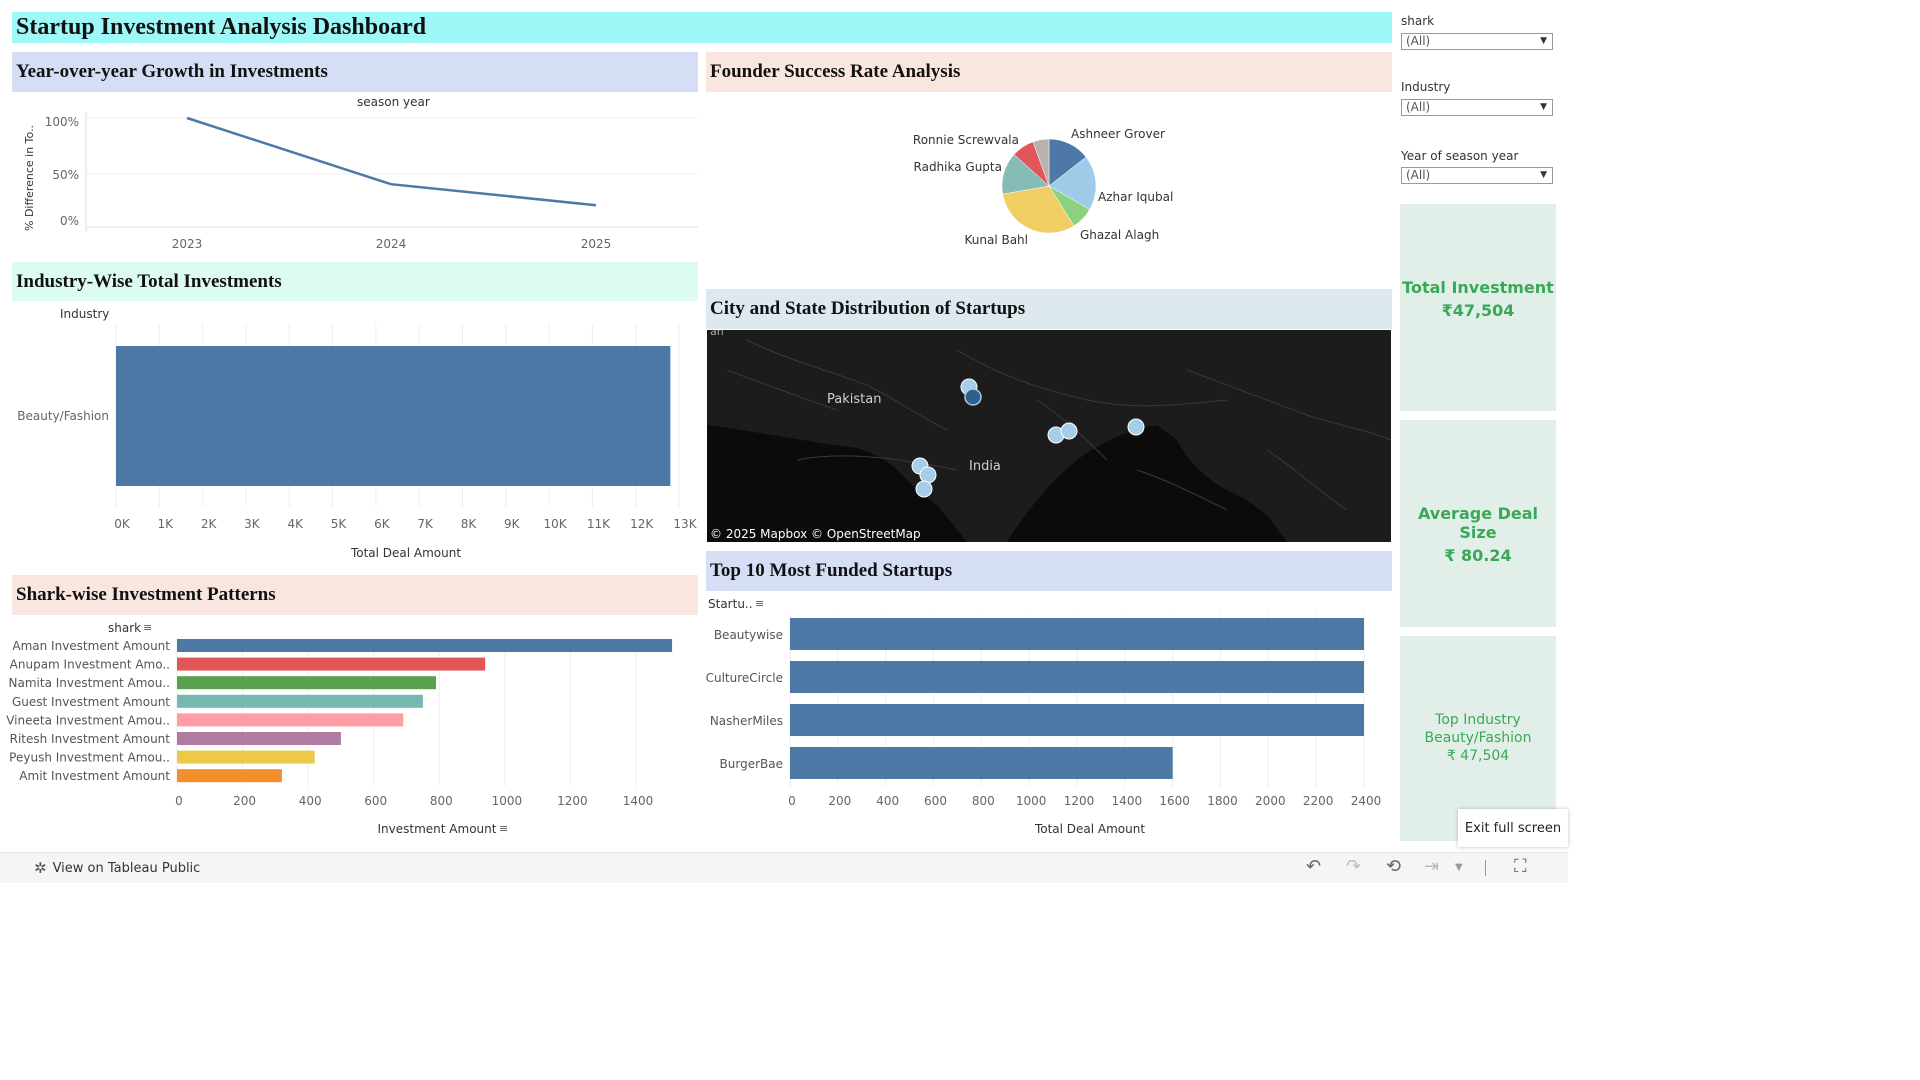 The width and height of the screenshot is (1920, 1080). What do you see at coordinates (310, 801) in the screenshot?
I see `x-tick: 400` at bounding box center [310, 801].